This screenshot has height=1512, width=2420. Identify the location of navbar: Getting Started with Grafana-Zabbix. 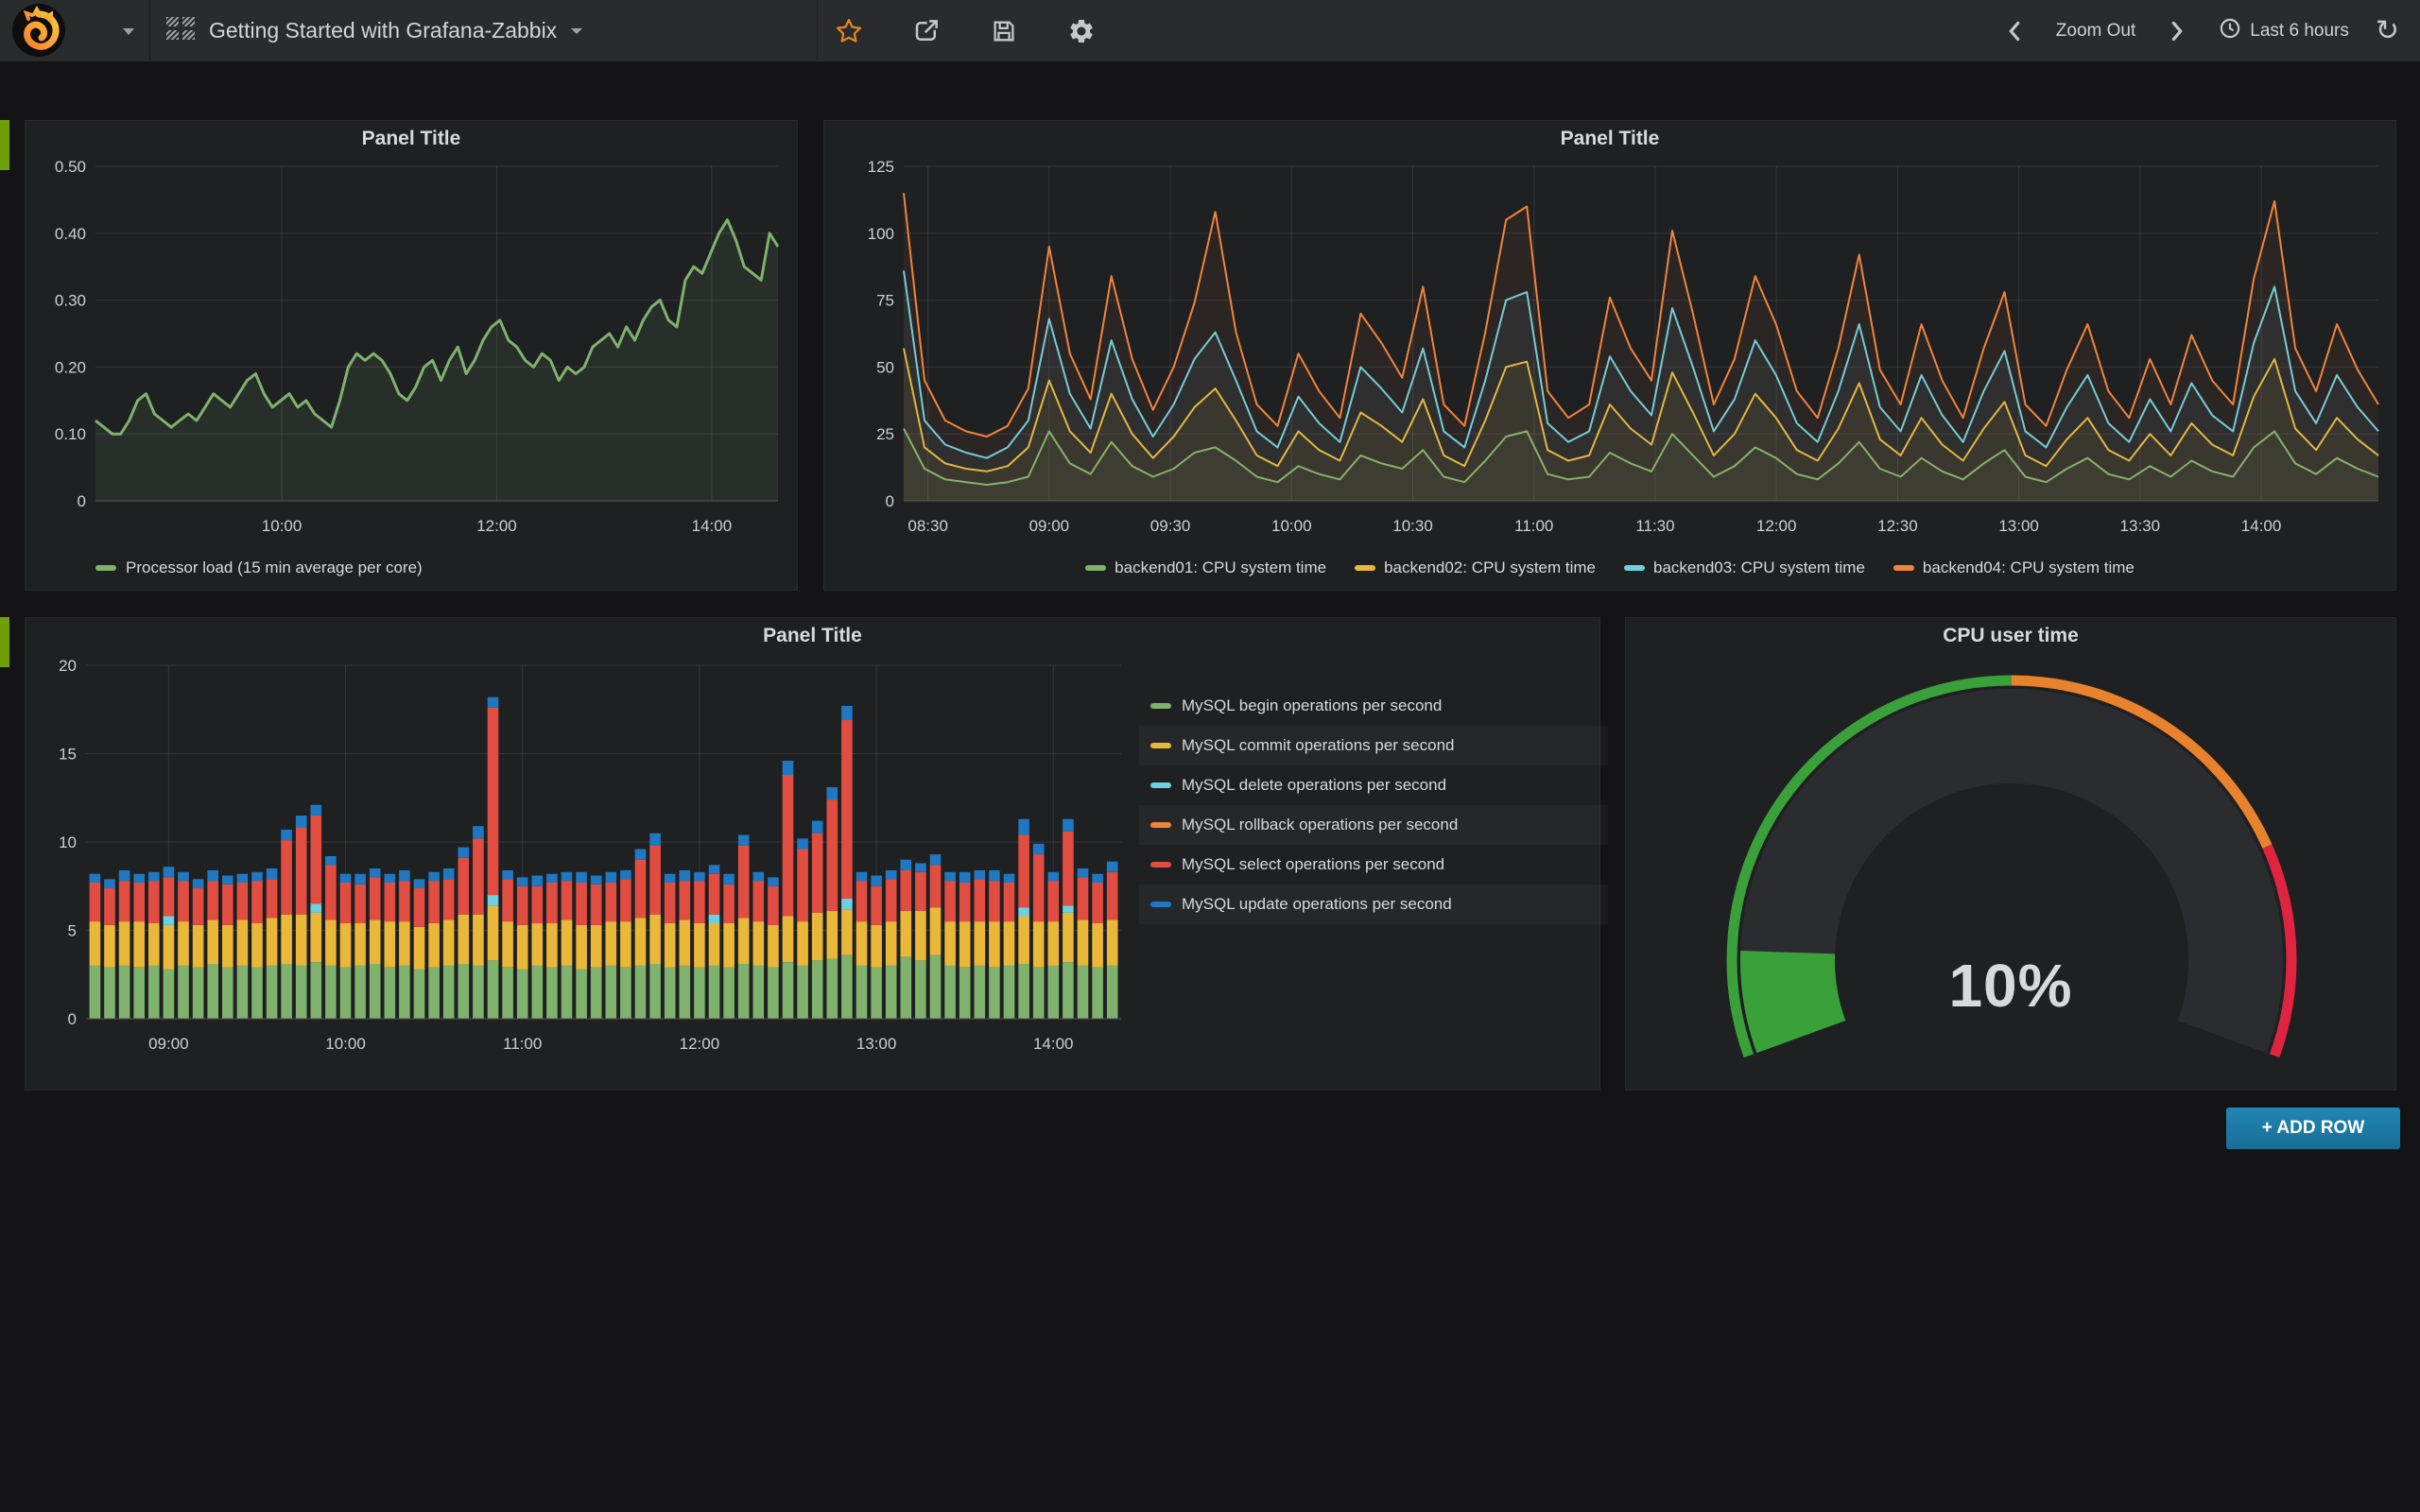
(1210, 30).